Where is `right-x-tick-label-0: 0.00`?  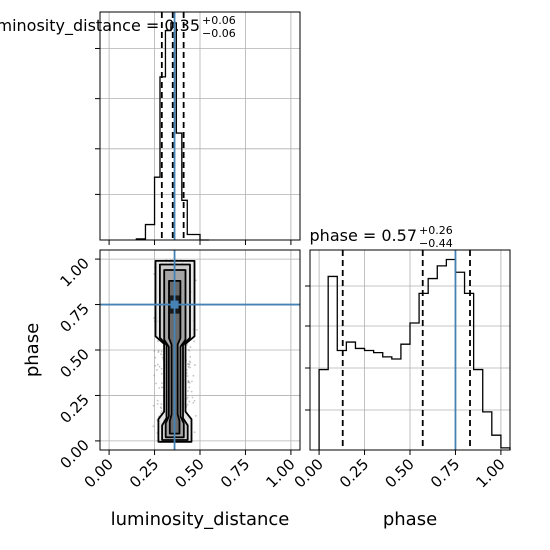
right-x-tick-label-0: 0.00 is located at coordinates (309, 473).